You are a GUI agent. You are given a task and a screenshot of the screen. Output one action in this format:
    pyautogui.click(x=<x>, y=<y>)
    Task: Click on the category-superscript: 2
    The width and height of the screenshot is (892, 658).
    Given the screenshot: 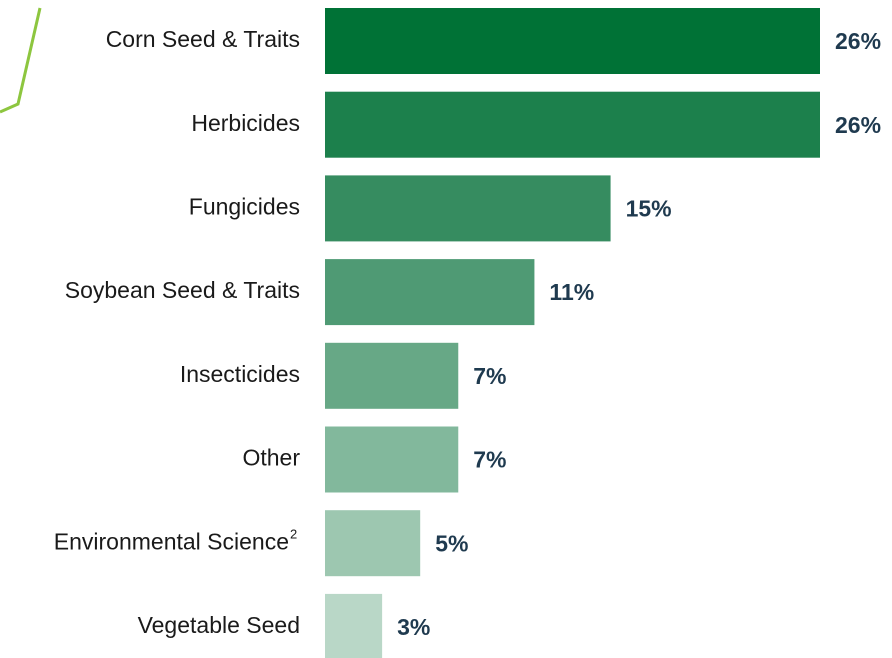 What is the action you would take?
    pyautogui.click(x=293, y=534)
    